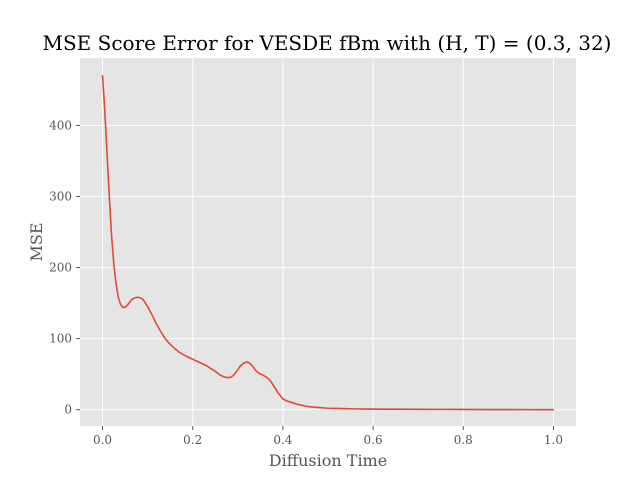  Describe the element at coordinates (192, 440) in the screenshot. I see `x-tick-label: 0.2` at that location.